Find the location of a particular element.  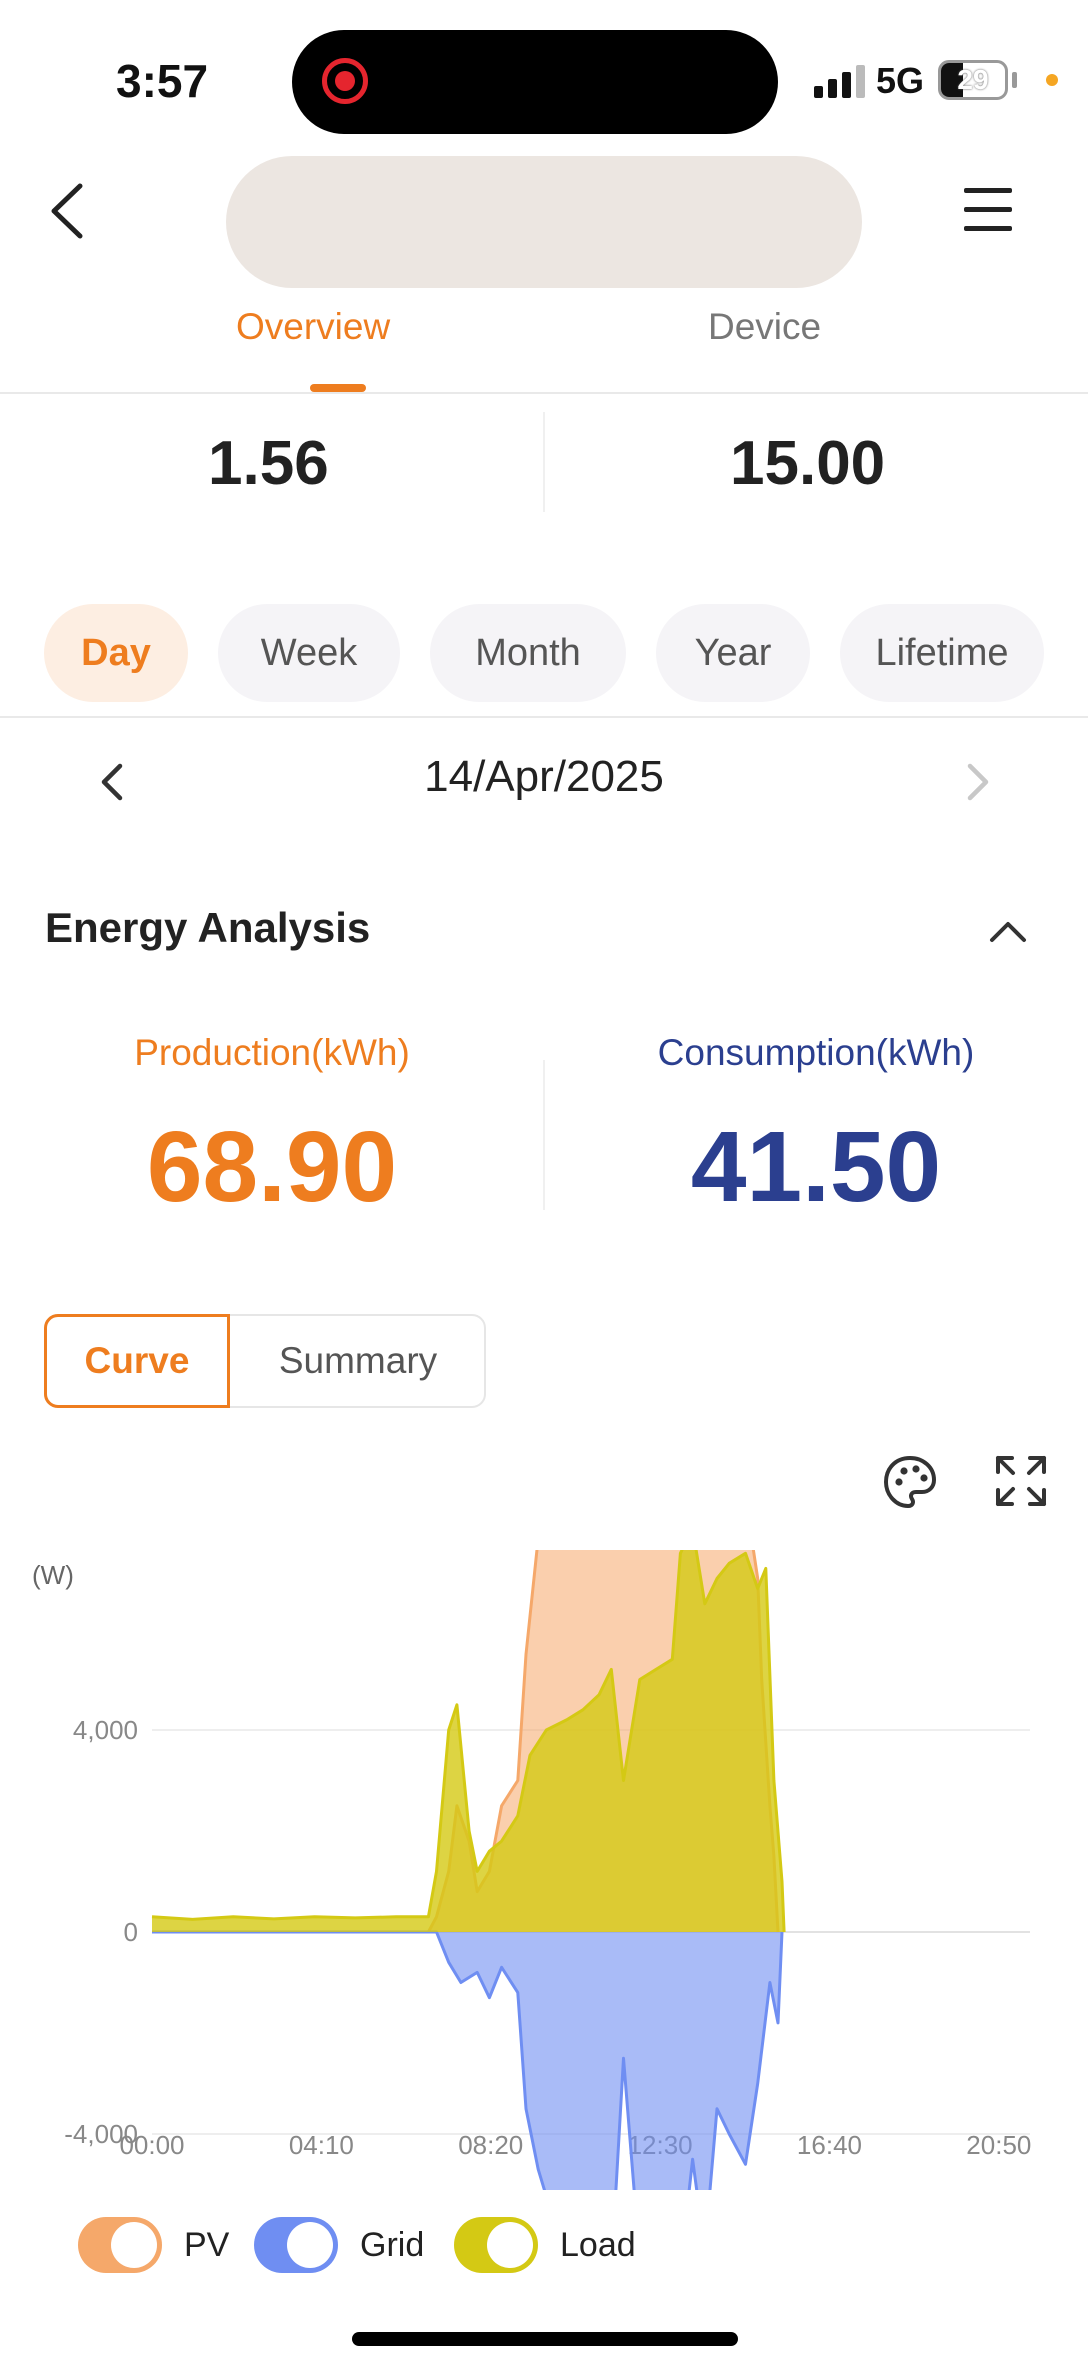

period-chip-day: Day is located at coordinates (116, 653).